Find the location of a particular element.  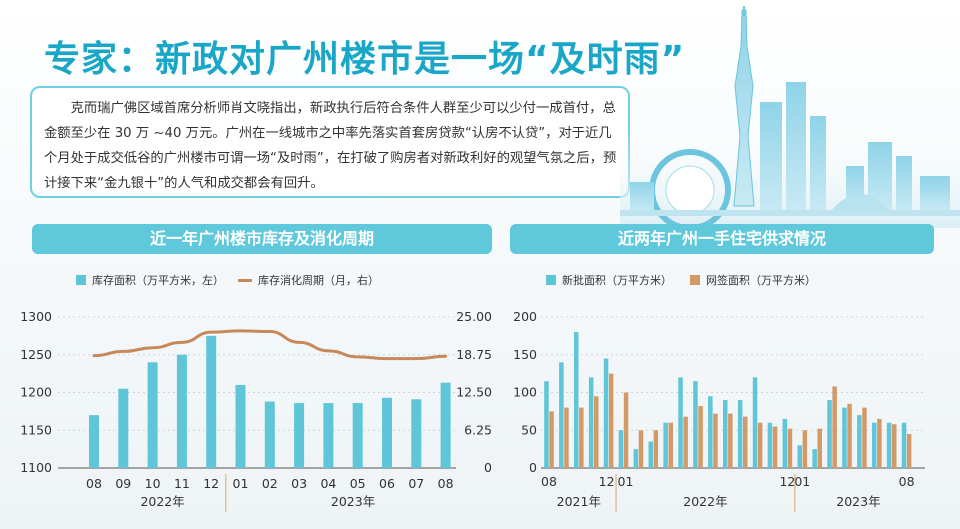

chart2-y-tick: 50 is located at coordinates (529, 429).